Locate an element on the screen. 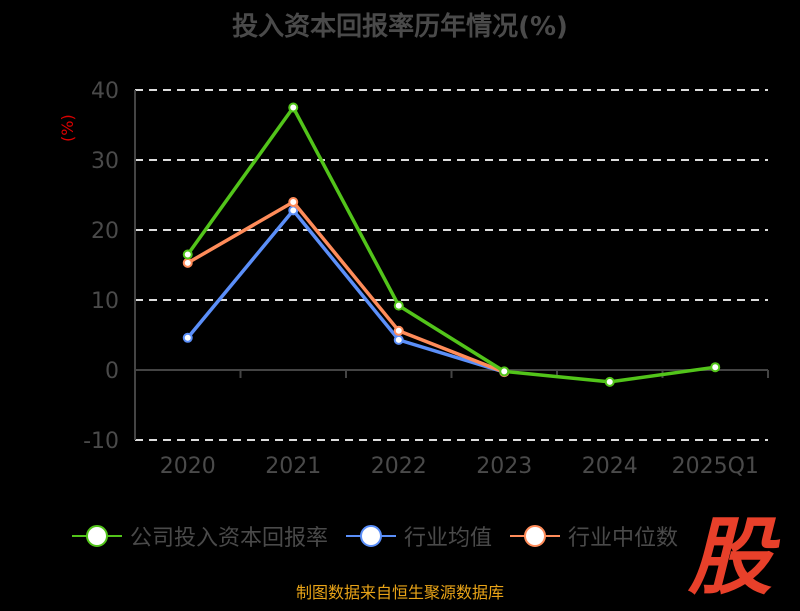 The image size is (800, 611). legend-item-industry-median: 行业中位数 is located at coordinates (594, 536).